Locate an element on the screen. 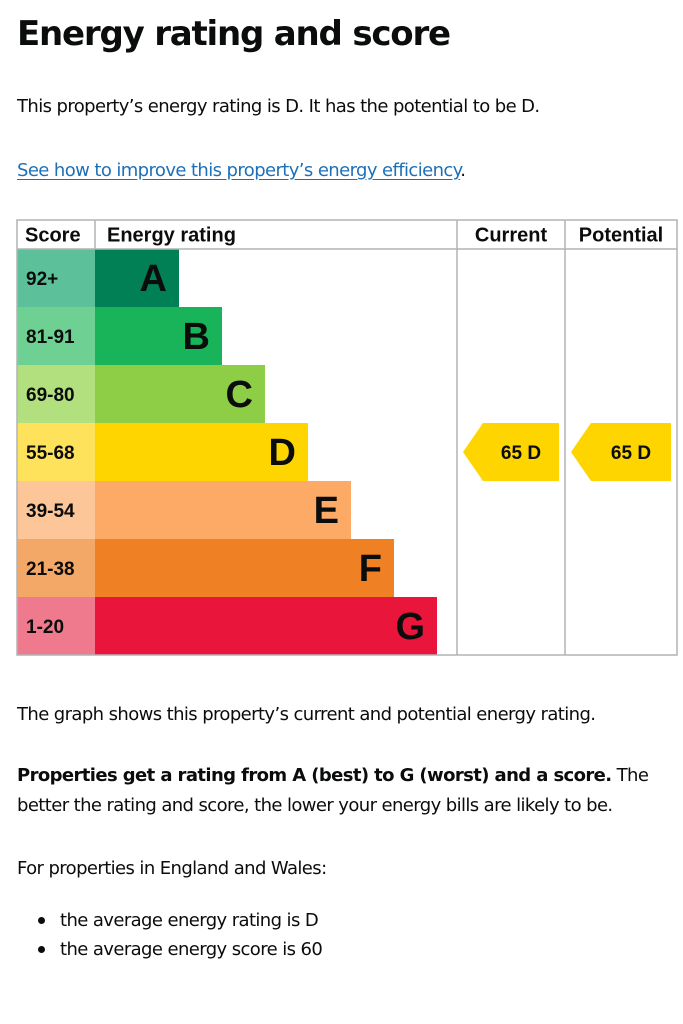 The width and height of the screenshot is (683, 1024). rating-bar-c is located at coordinates (180, 394).